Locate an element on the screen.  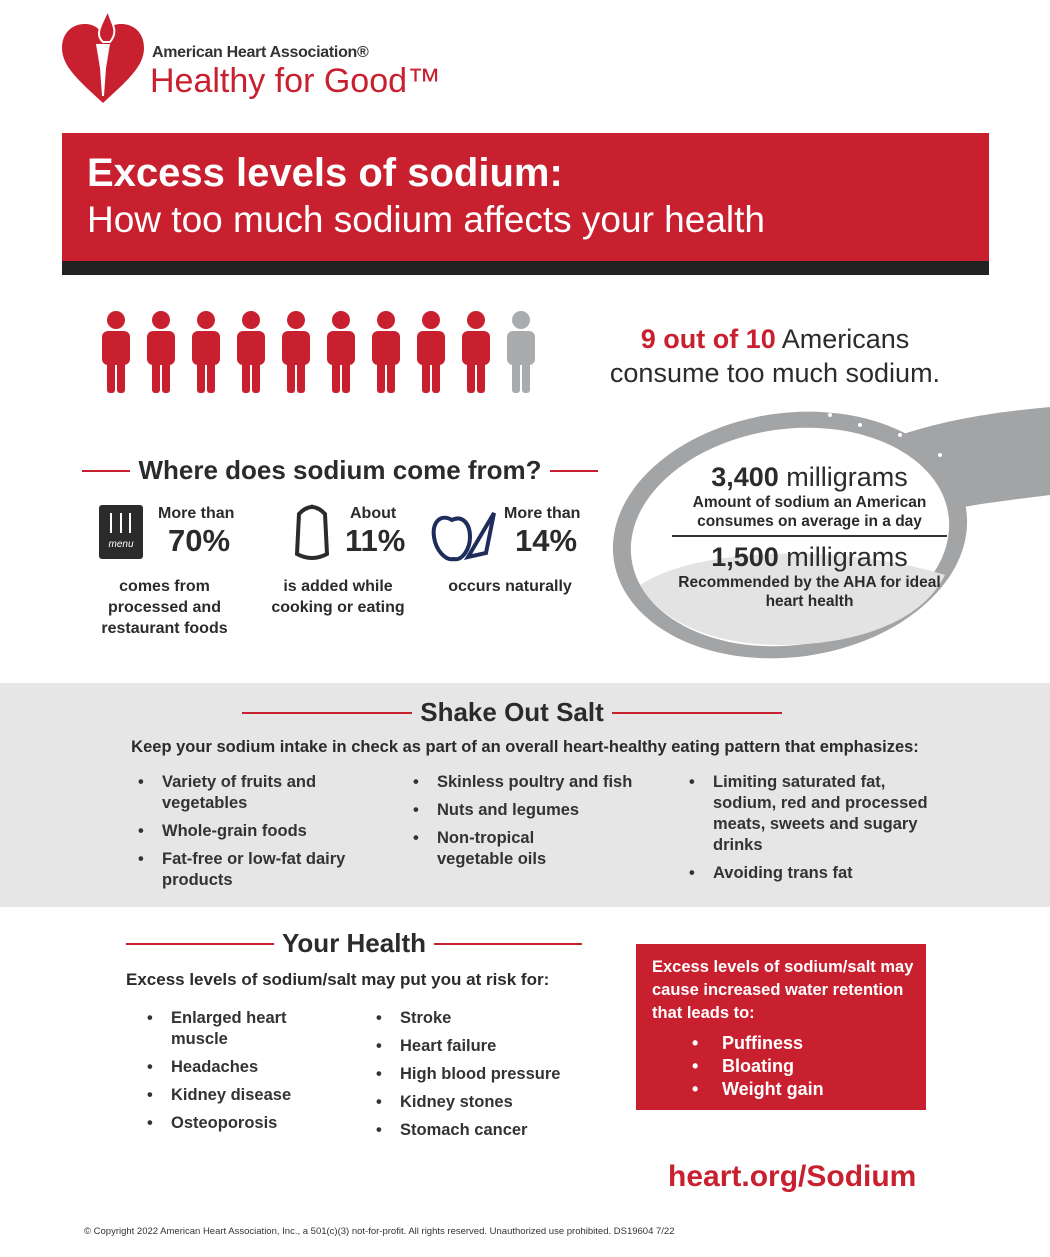
heading-text: Your Health is located at coordinates (354, 943).